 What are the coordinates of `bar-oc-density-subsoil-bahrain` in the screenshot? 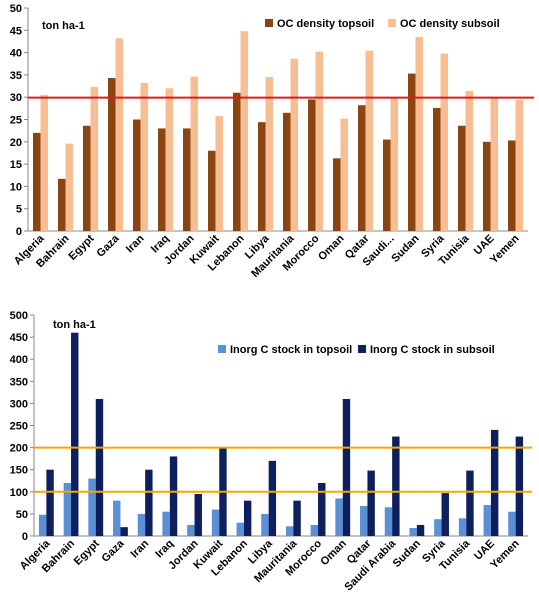 It's located at (69, 187).